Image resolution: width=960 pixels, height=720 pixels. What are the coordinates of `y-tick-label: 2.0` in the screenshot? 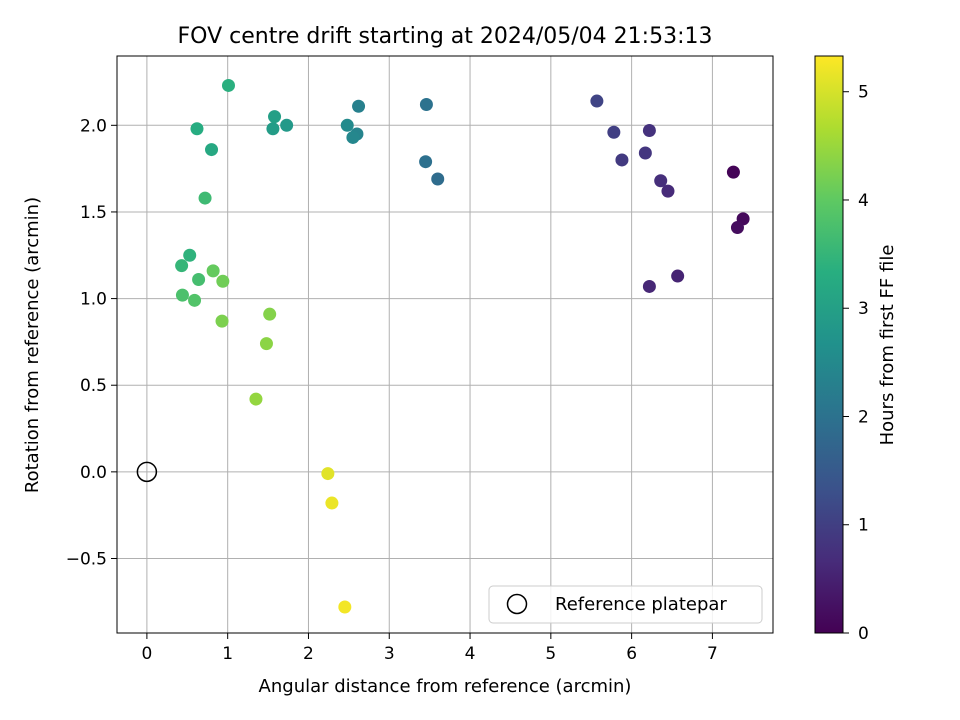 It's located at (93, 126).